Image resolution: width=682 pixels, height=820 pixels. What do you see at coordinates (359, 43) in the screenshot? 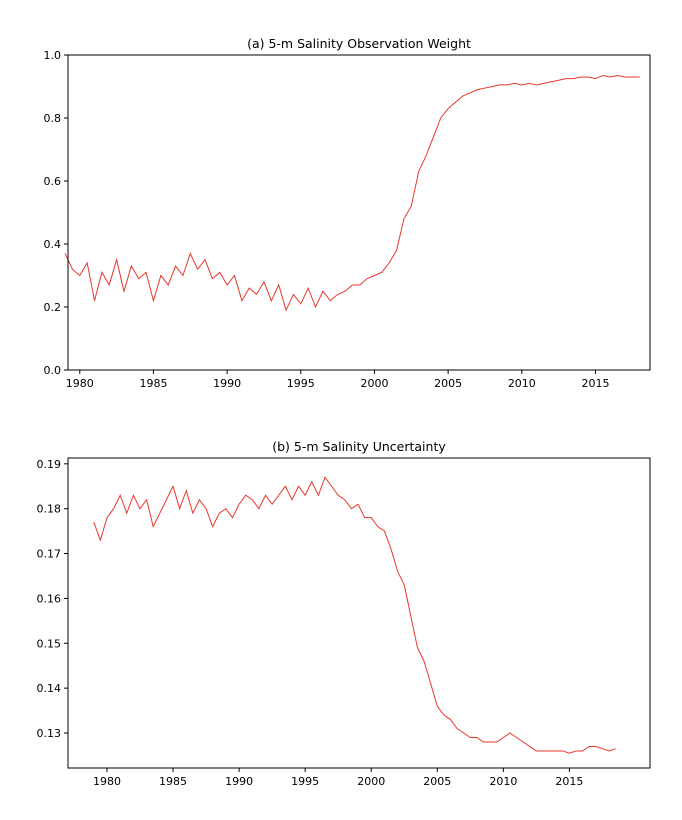
I see `chart-title: (a) 5-m Salinity Observation Weight` at bounding box center [359, 43].